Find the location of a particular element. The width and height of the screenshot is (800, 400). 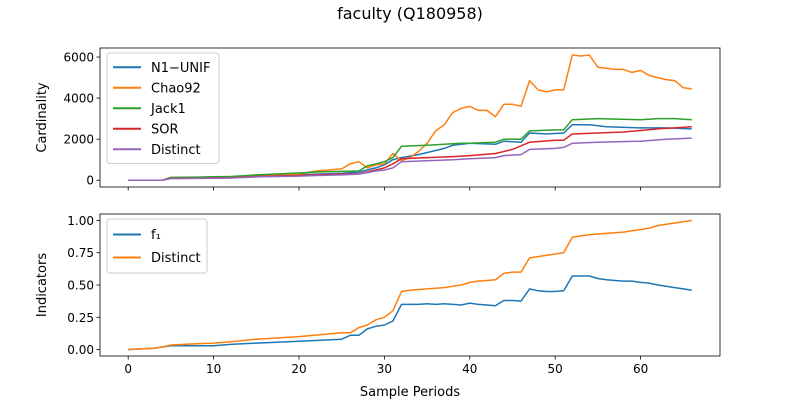

y-axis-label: Cardinality is located at coordinates (42, 117).